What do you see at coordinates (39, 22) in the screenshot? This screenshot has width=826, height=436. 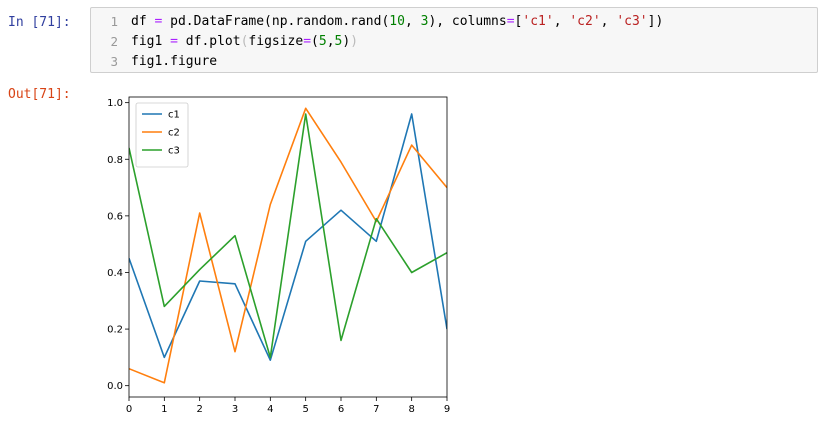 I see `input-prompt: In [71]:` at bounding box center [39, 22].